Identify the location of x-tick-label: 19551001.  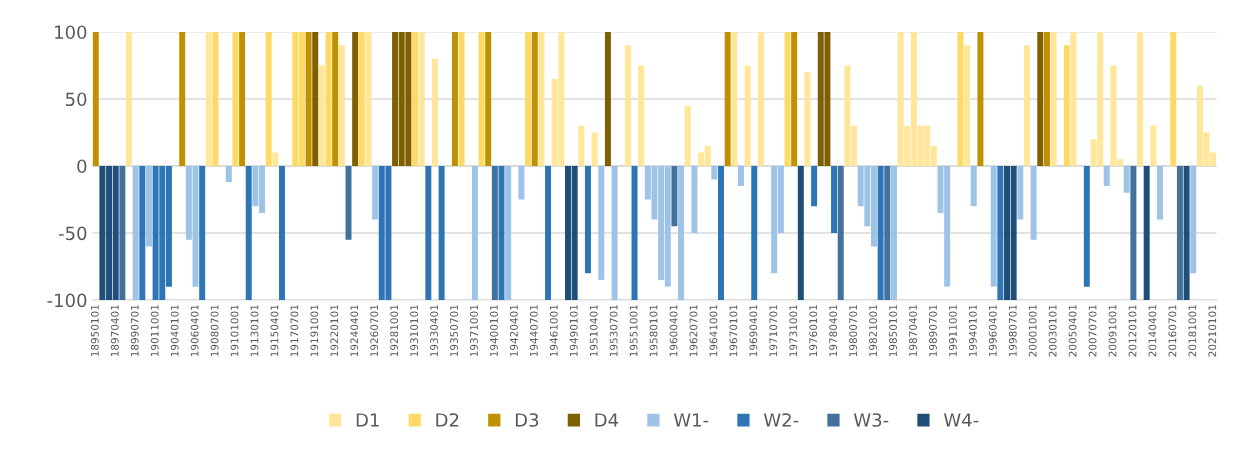
(633, 331).